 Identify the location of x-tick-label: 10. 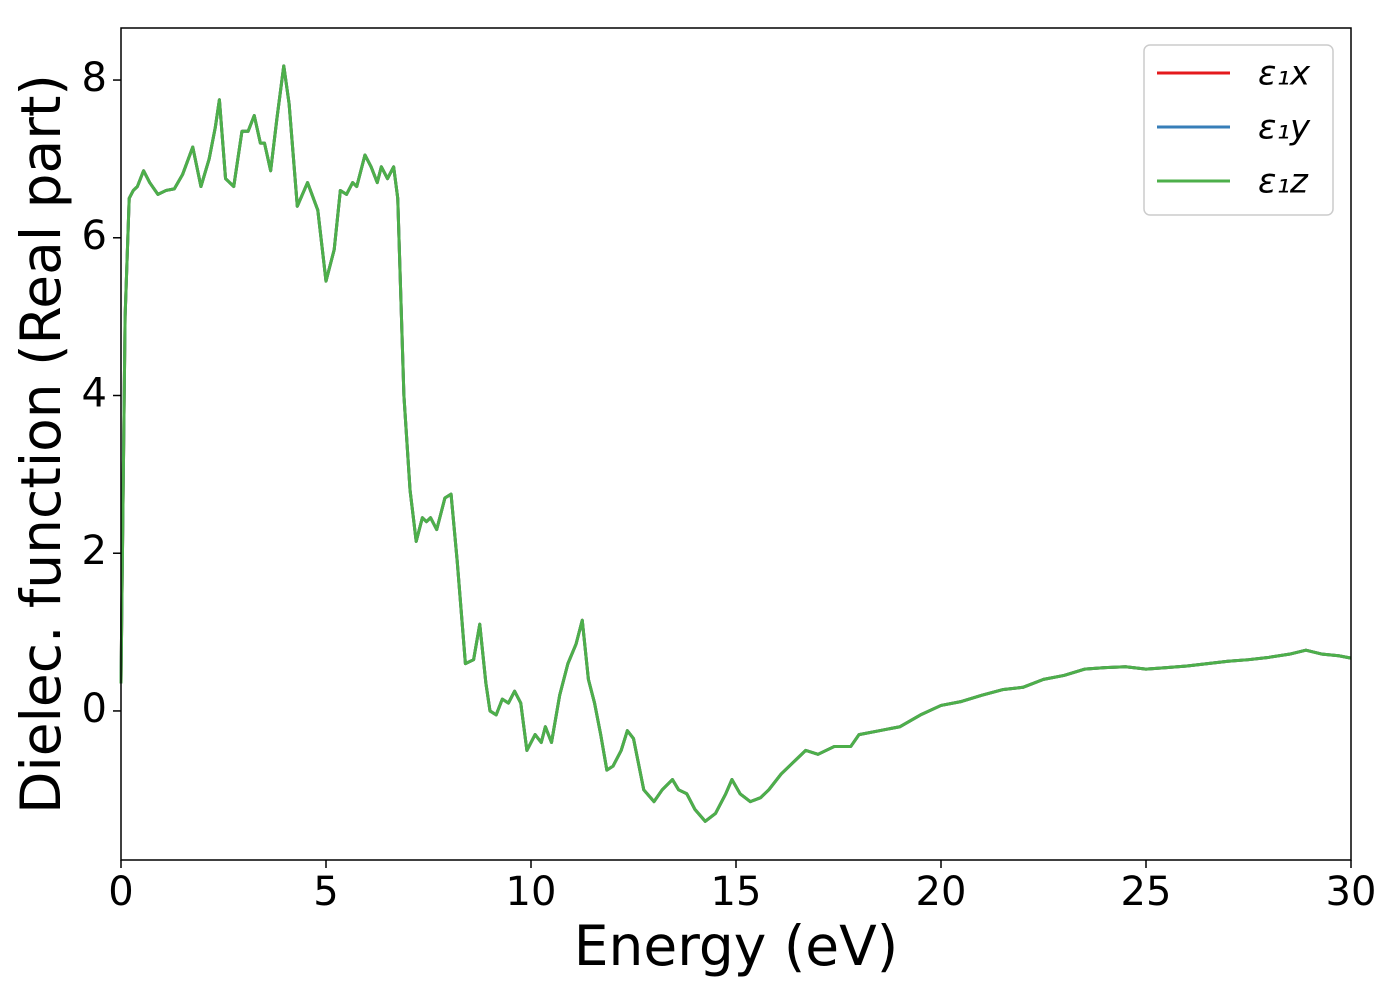
(531, 892).